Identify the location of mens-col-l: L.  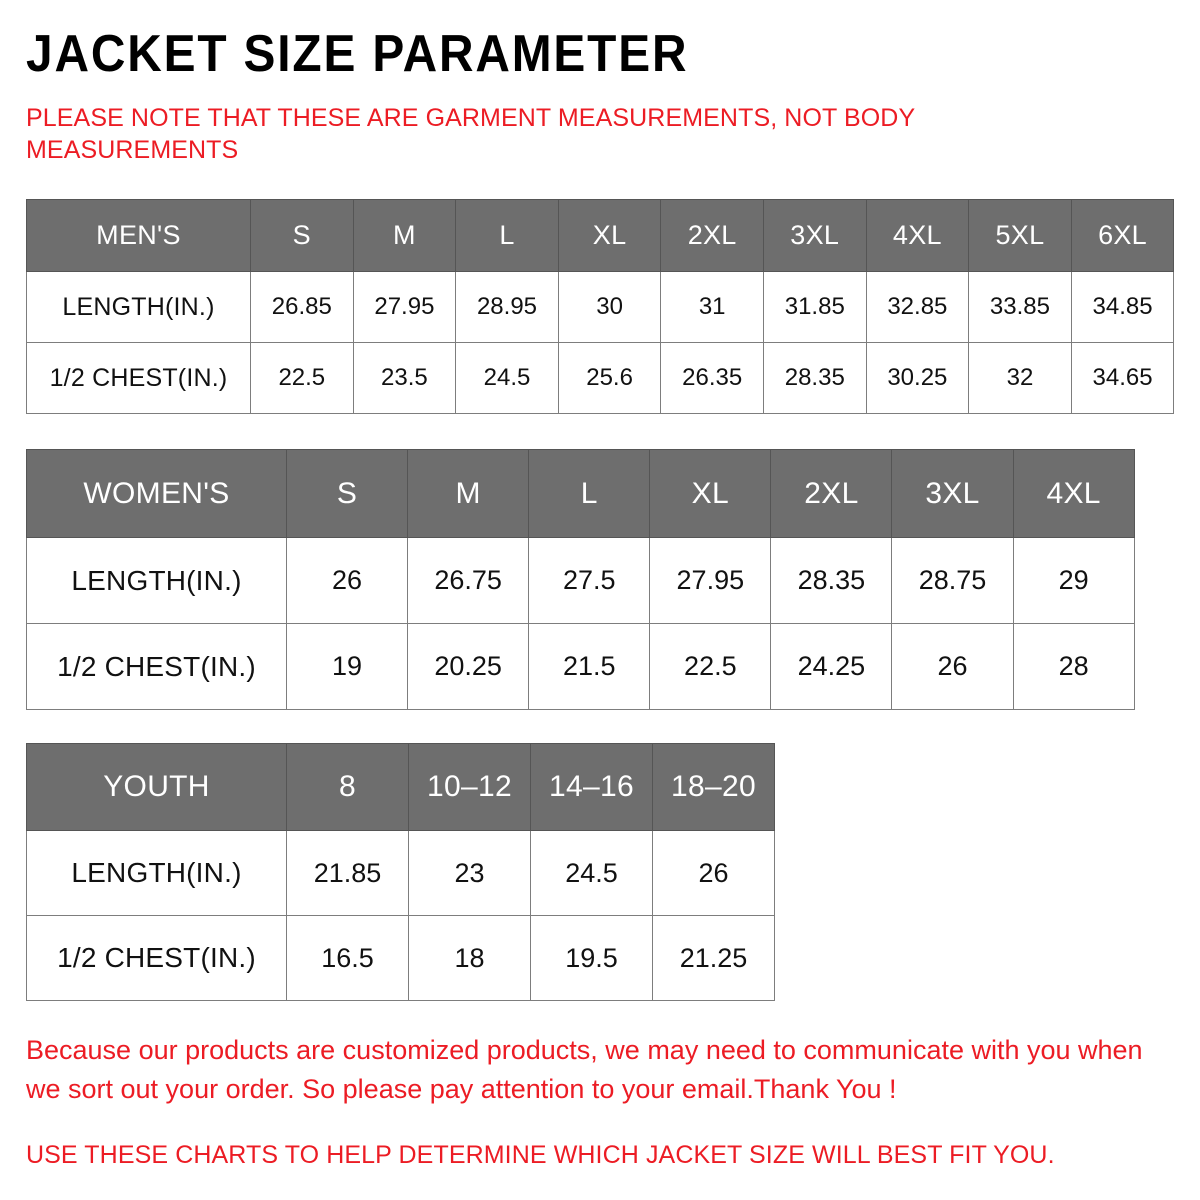
(507, 235).